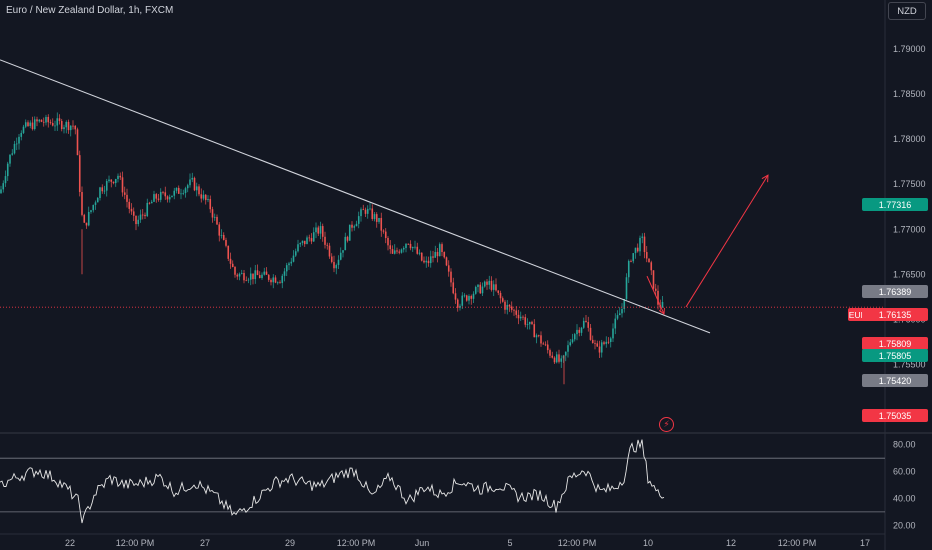 The height and width of the screenshot is (550, 932). Describe the element at coordinates (907, 11) in the screenshot. I see `currency-button: NZD` at that location.